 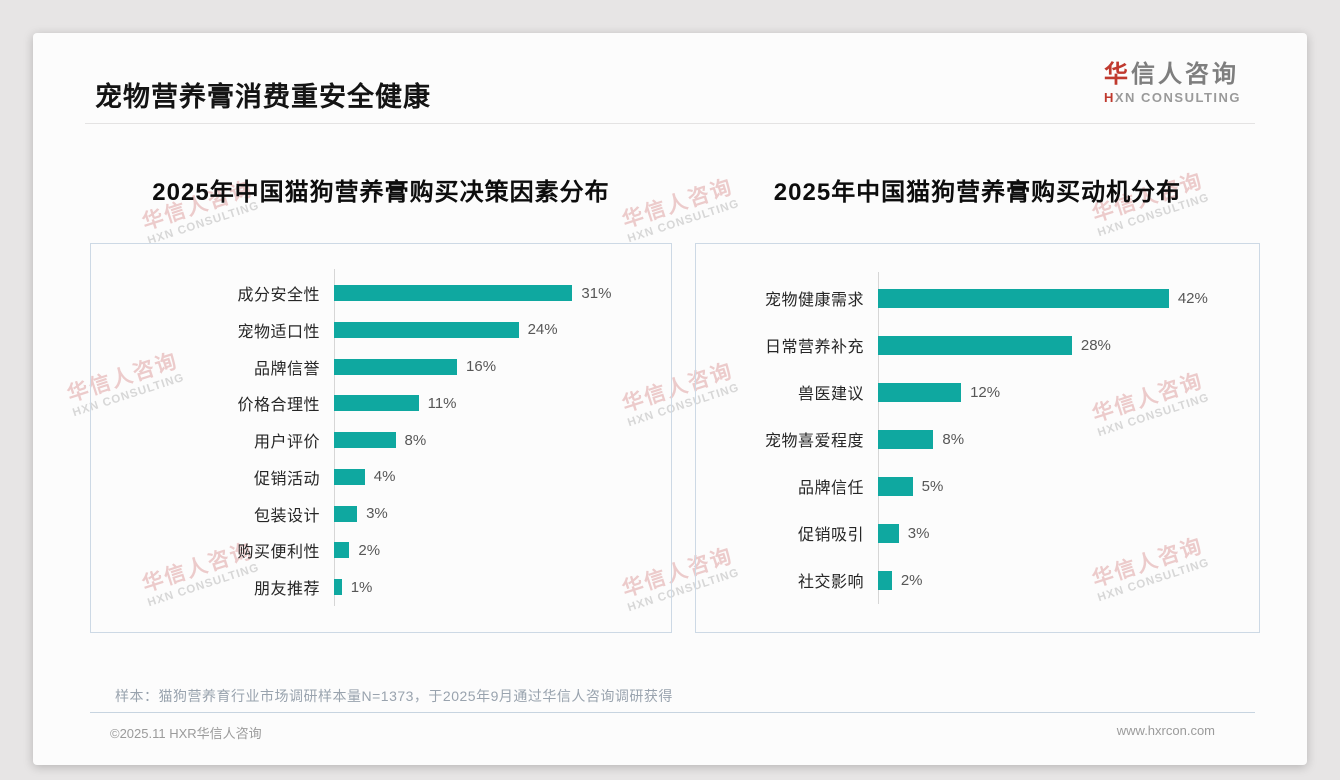 What do you see at coordinates (932, 486) in the screenshot?
I see `value-label: 5%` at bounding box center [932, 486].